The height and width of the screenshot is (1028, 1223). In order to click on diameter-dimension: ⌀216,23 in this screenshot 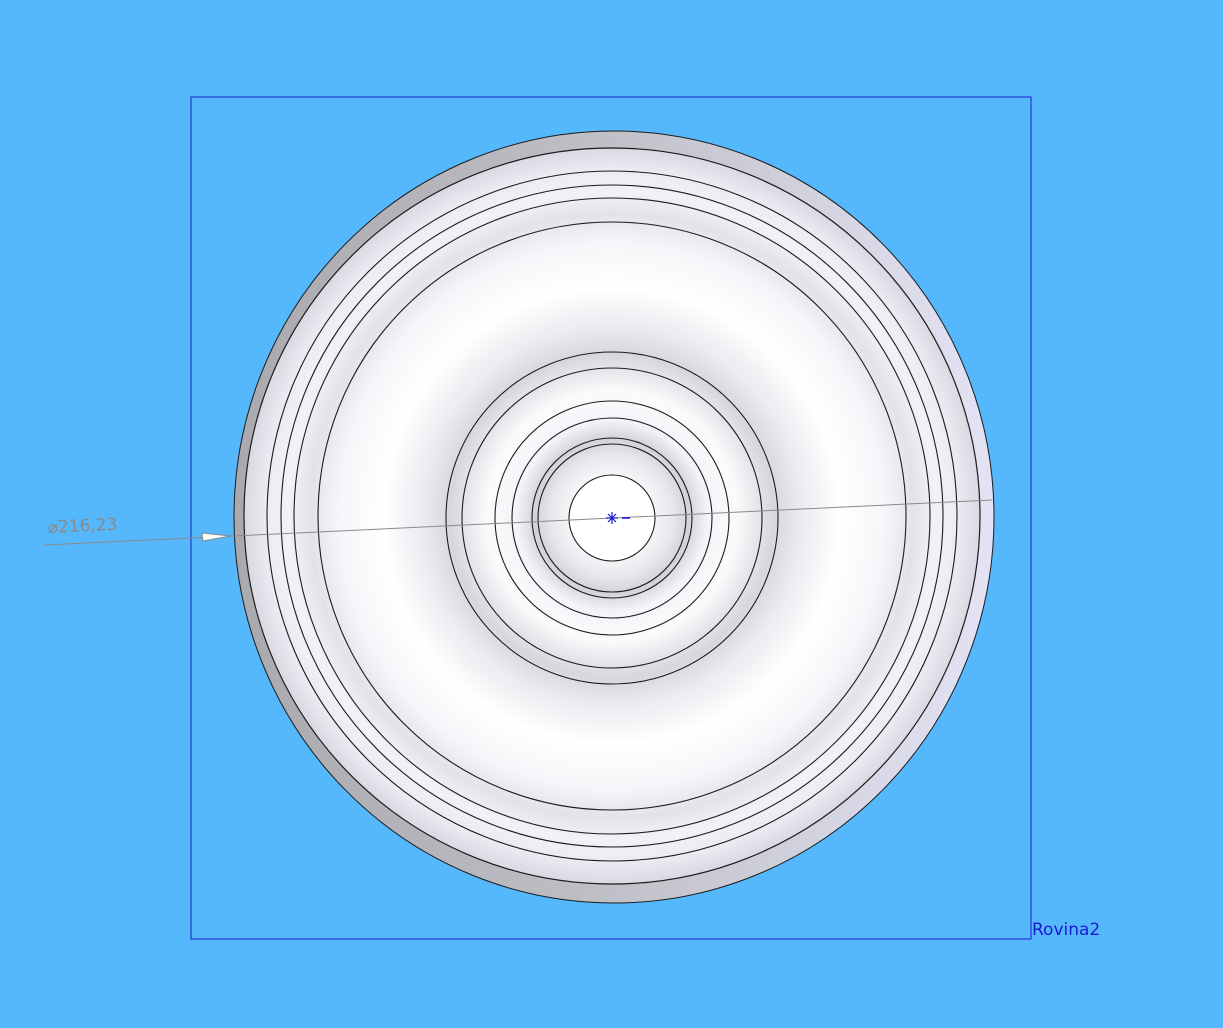, I will do `click(518, 522)`.